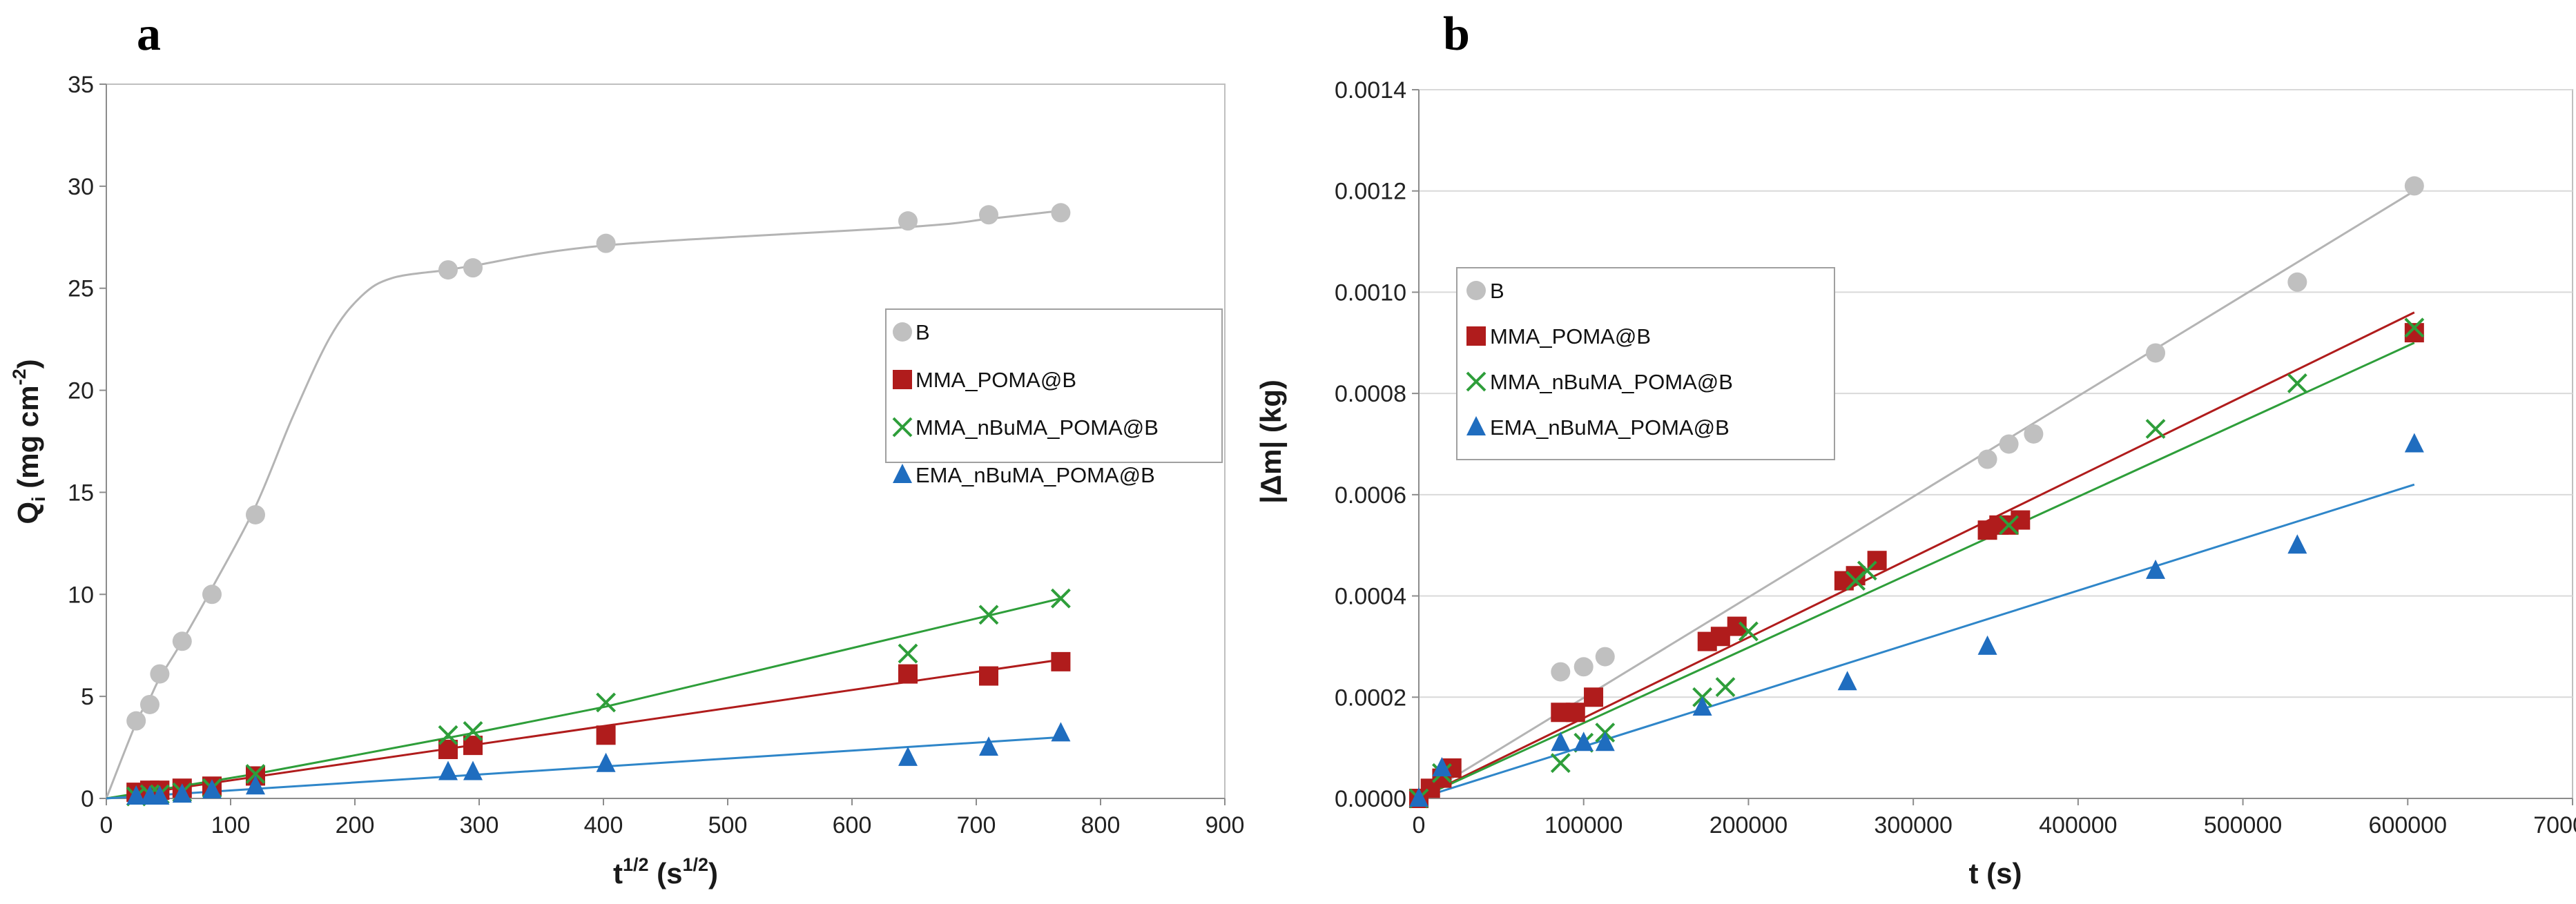 This screenshot has height=904, width=2576. Describe the element at coordinates (149, 34) in the screenshot. I see `panel-a-letter: a` at that location.